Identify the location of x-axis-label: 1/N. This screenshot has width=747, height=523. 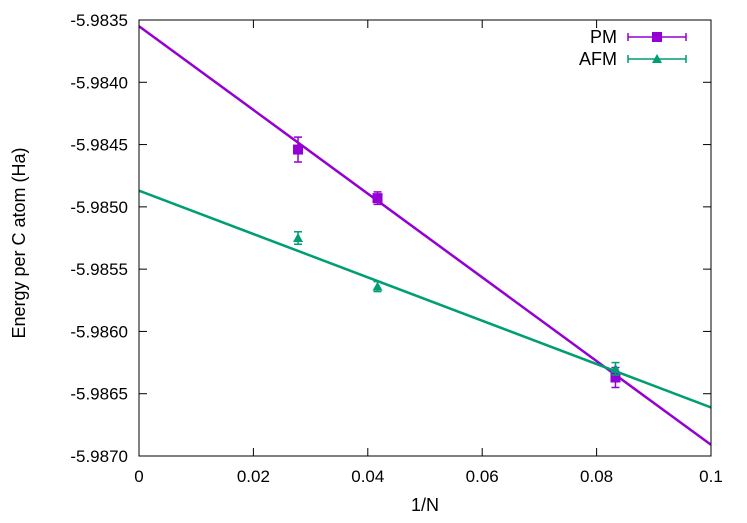
(425, 505).